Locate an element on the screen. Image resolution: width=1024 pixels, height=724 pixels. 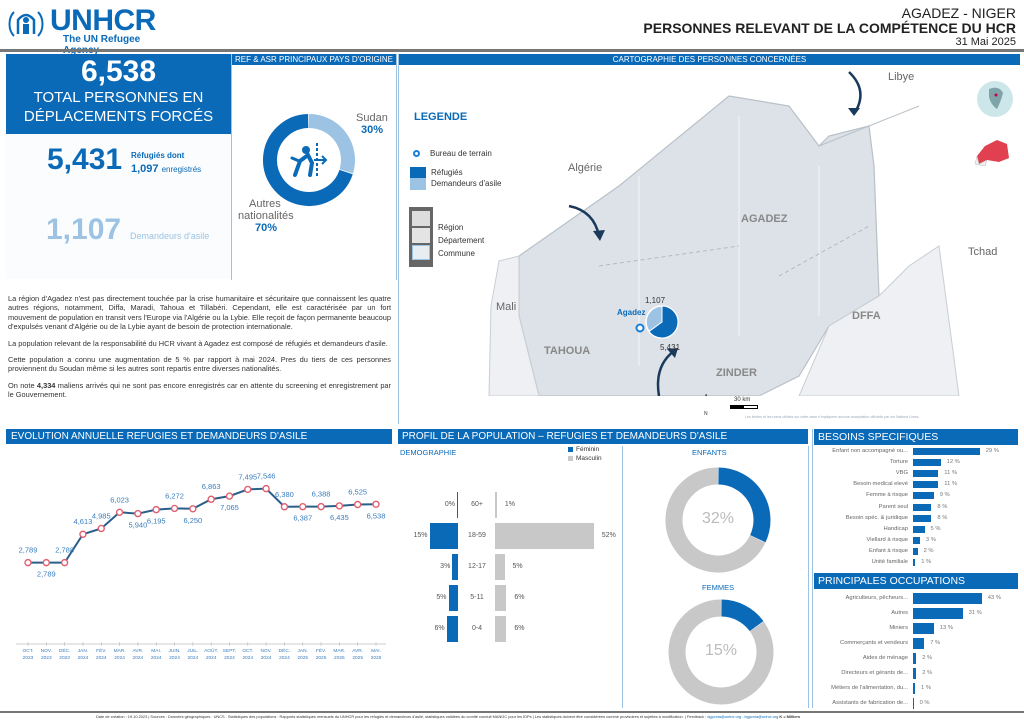
data-label: 6,195 is located at coordinates (156, 521).